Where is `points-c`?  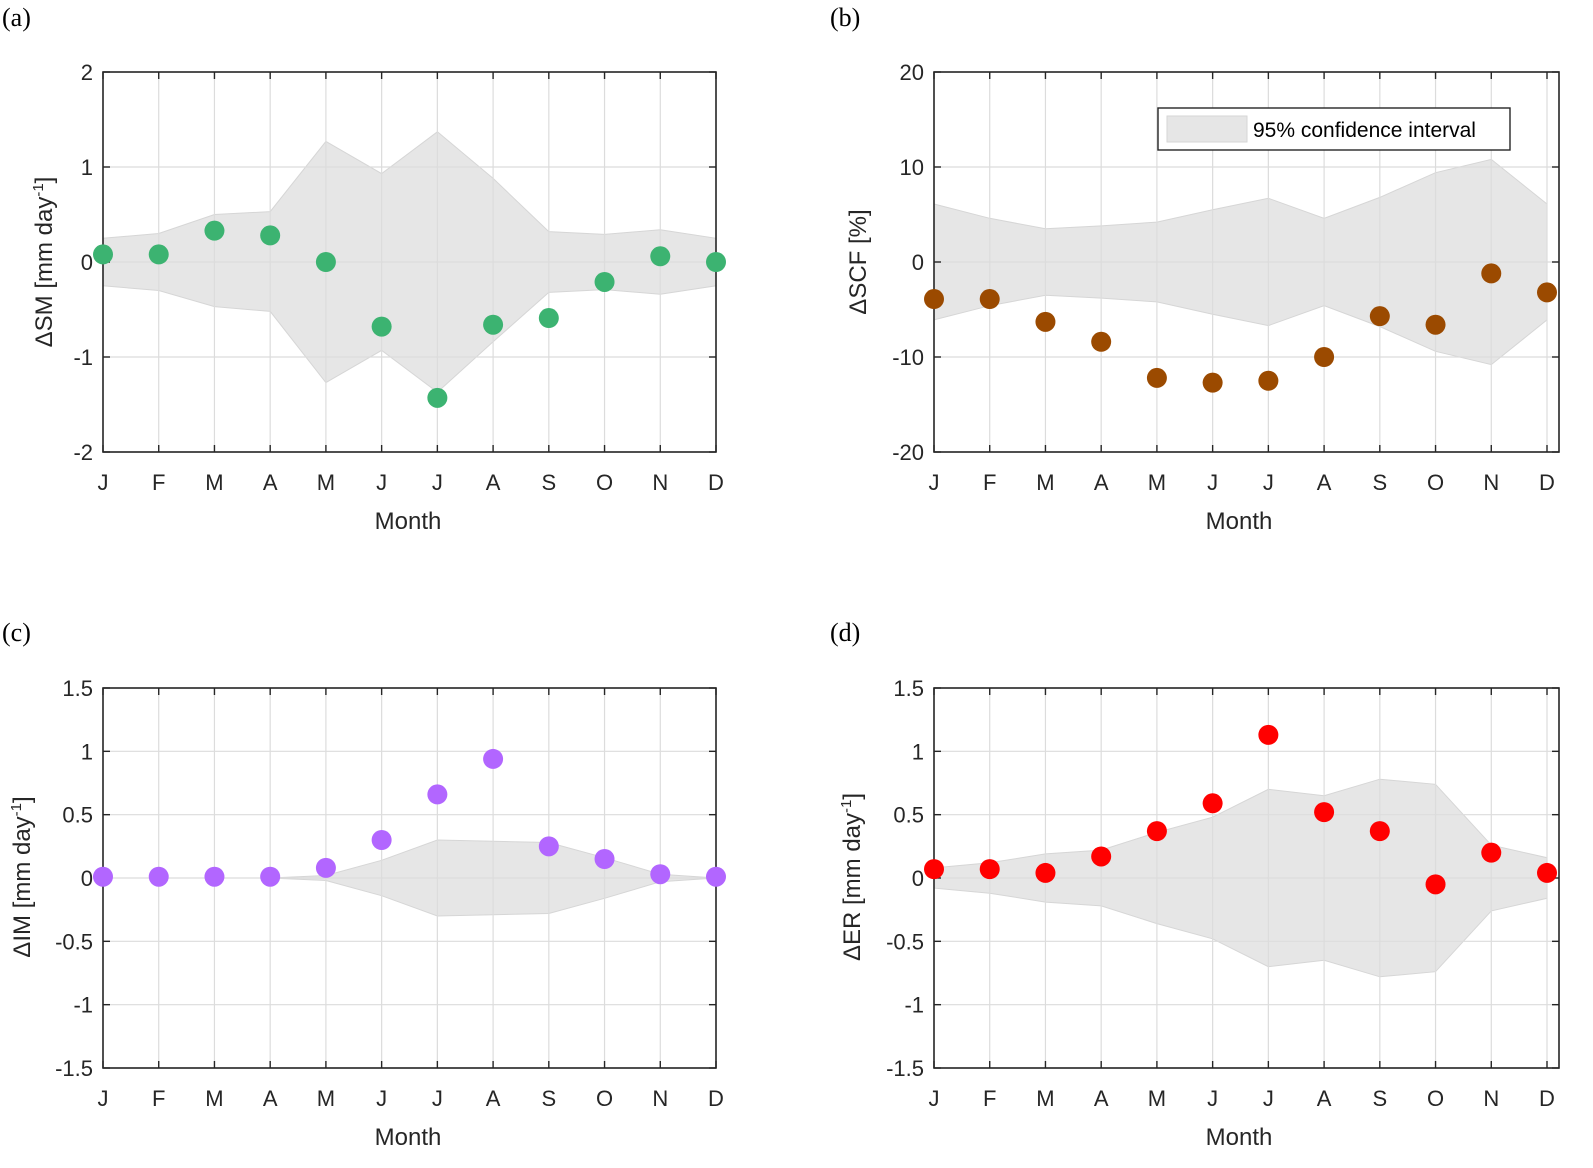
points-c is located at coordinates (409, 817).